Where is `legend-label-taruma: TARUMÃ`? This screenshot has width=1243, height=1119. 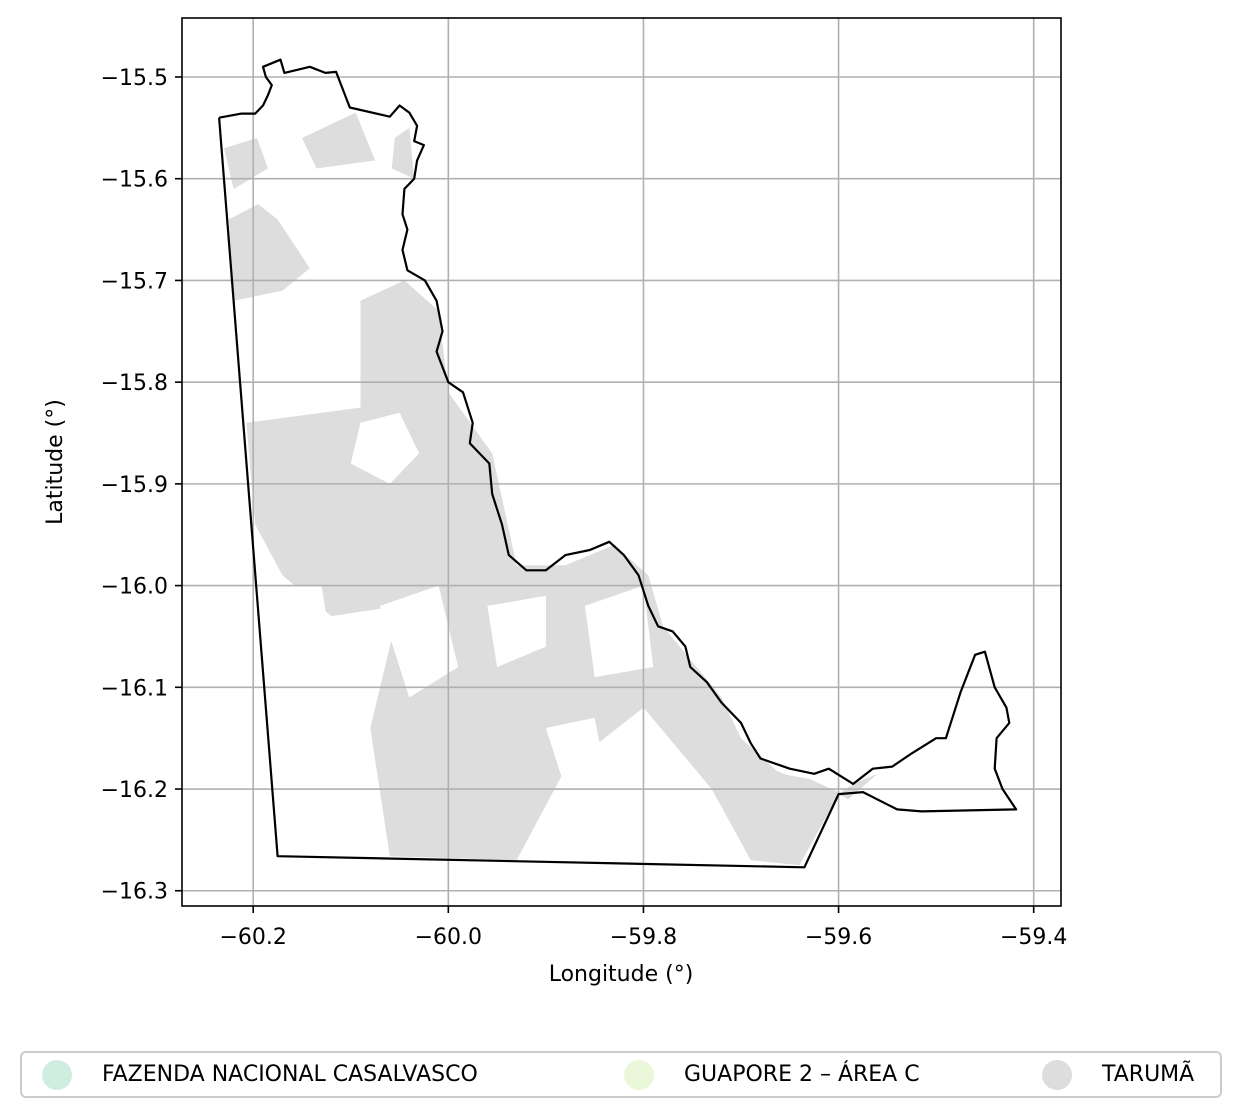
legend-label-taruma: TARUMÃ is located at coordinates (1148, 1074).